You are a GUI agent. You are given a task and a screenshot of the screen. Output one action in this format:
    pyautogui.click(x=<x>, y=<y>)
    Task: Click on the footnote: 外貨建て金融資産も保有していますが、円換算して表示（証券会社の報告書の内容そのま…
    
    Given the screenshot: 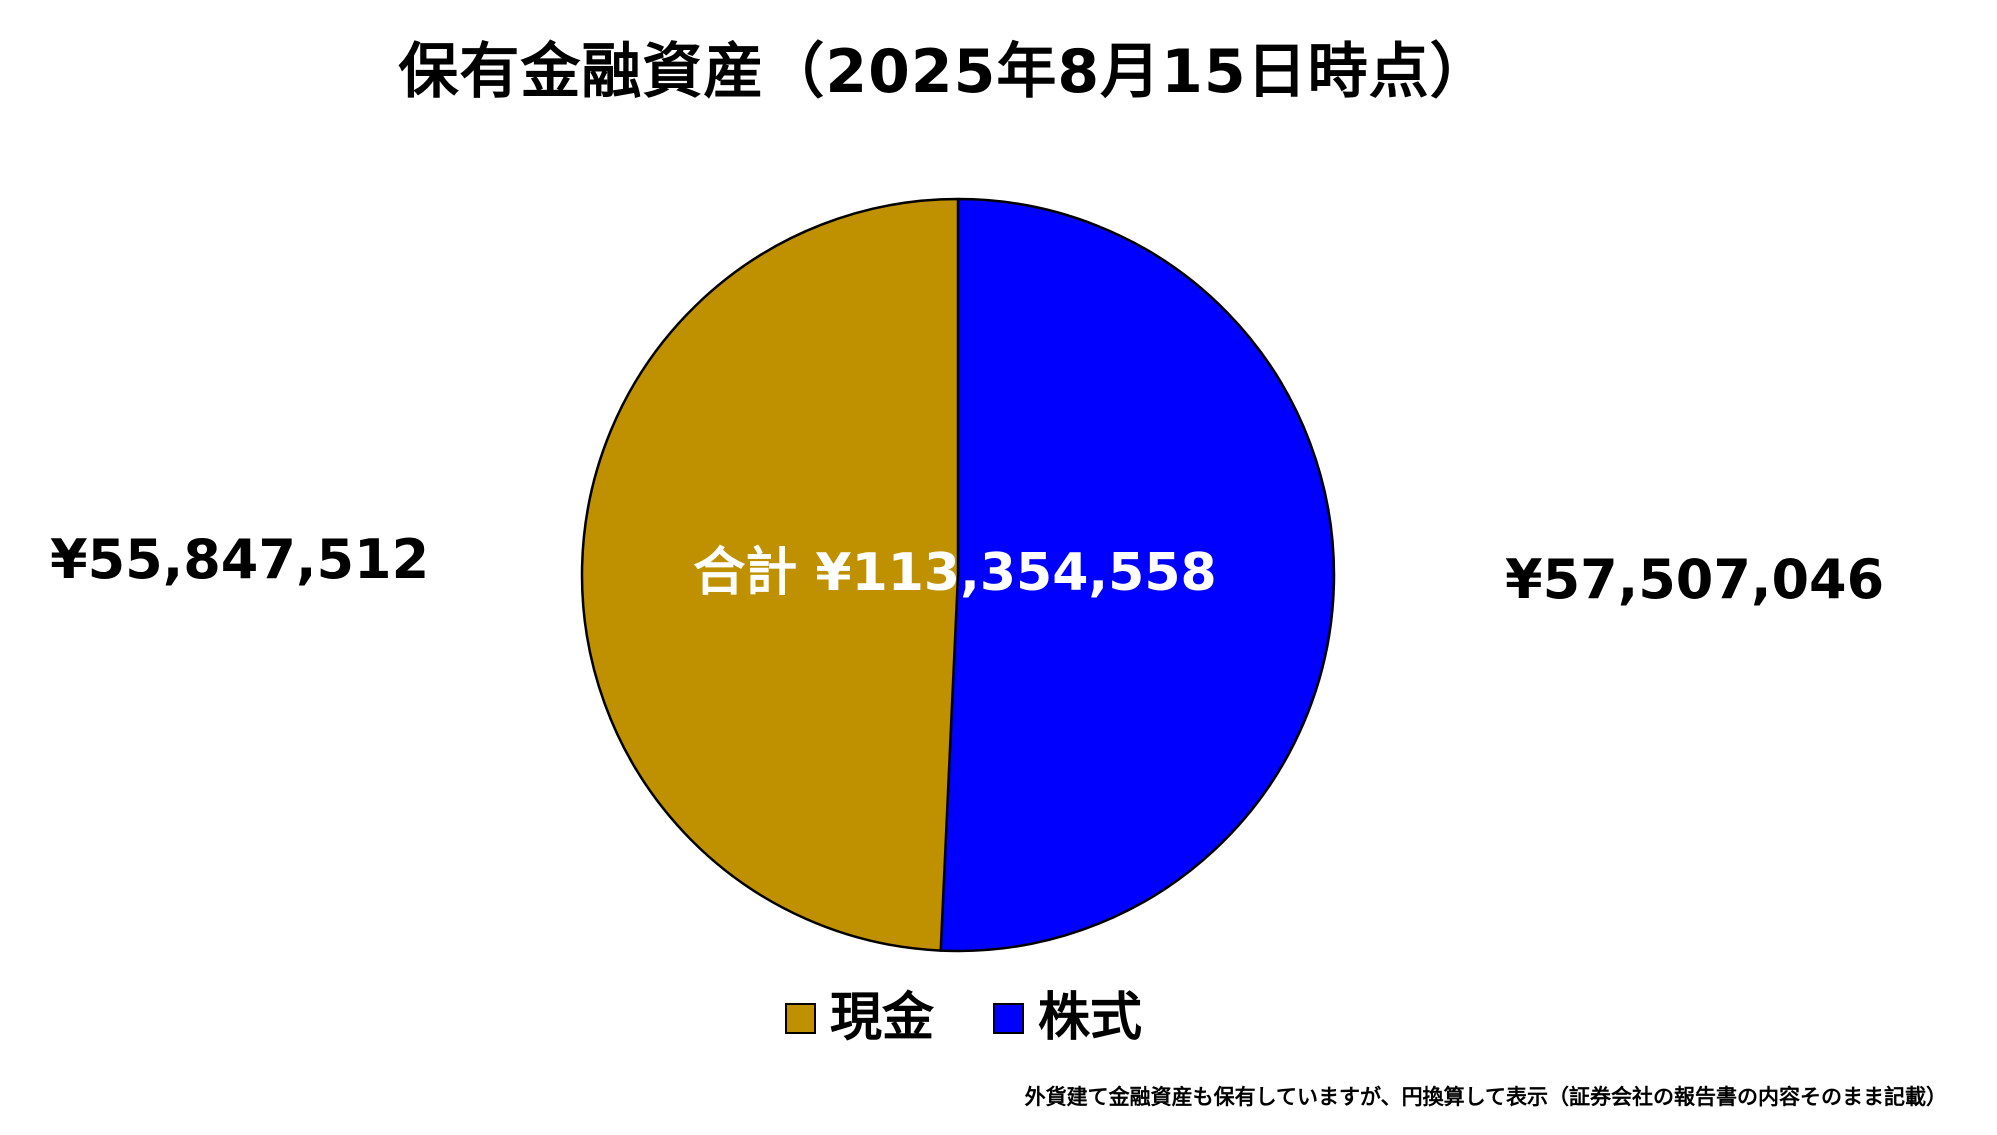 What is the action you would take?
    pyautogui.click(x=1485, y=1097)
    